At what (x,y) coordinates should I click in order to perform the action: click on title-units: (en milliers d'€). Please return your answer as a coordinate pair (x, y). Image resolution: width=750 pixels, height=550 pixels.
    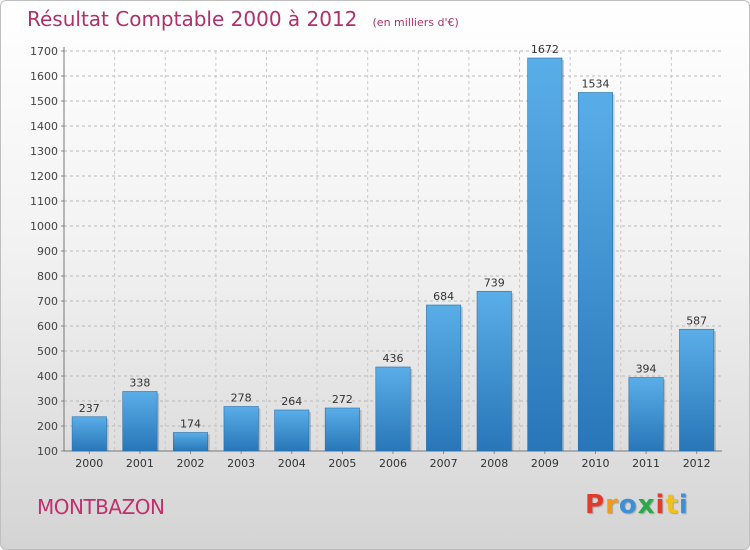
    Looking at the image, I should click on (415, 22).